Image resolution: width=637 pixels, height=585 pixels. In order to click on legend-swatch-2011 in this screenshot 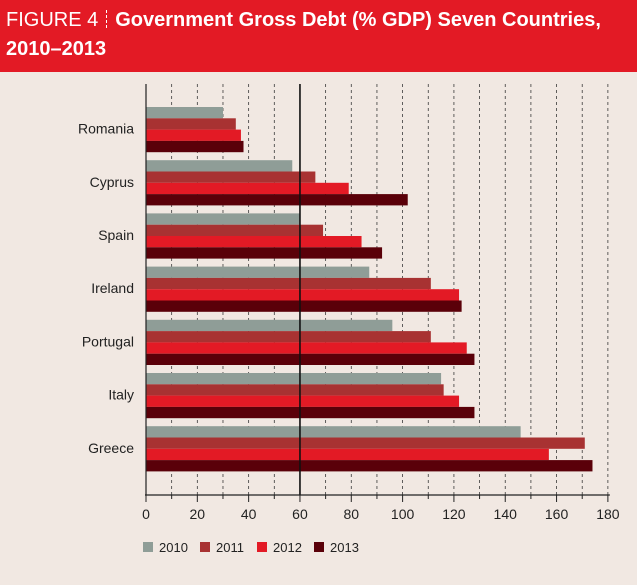, I will do `click(205, 547)`.